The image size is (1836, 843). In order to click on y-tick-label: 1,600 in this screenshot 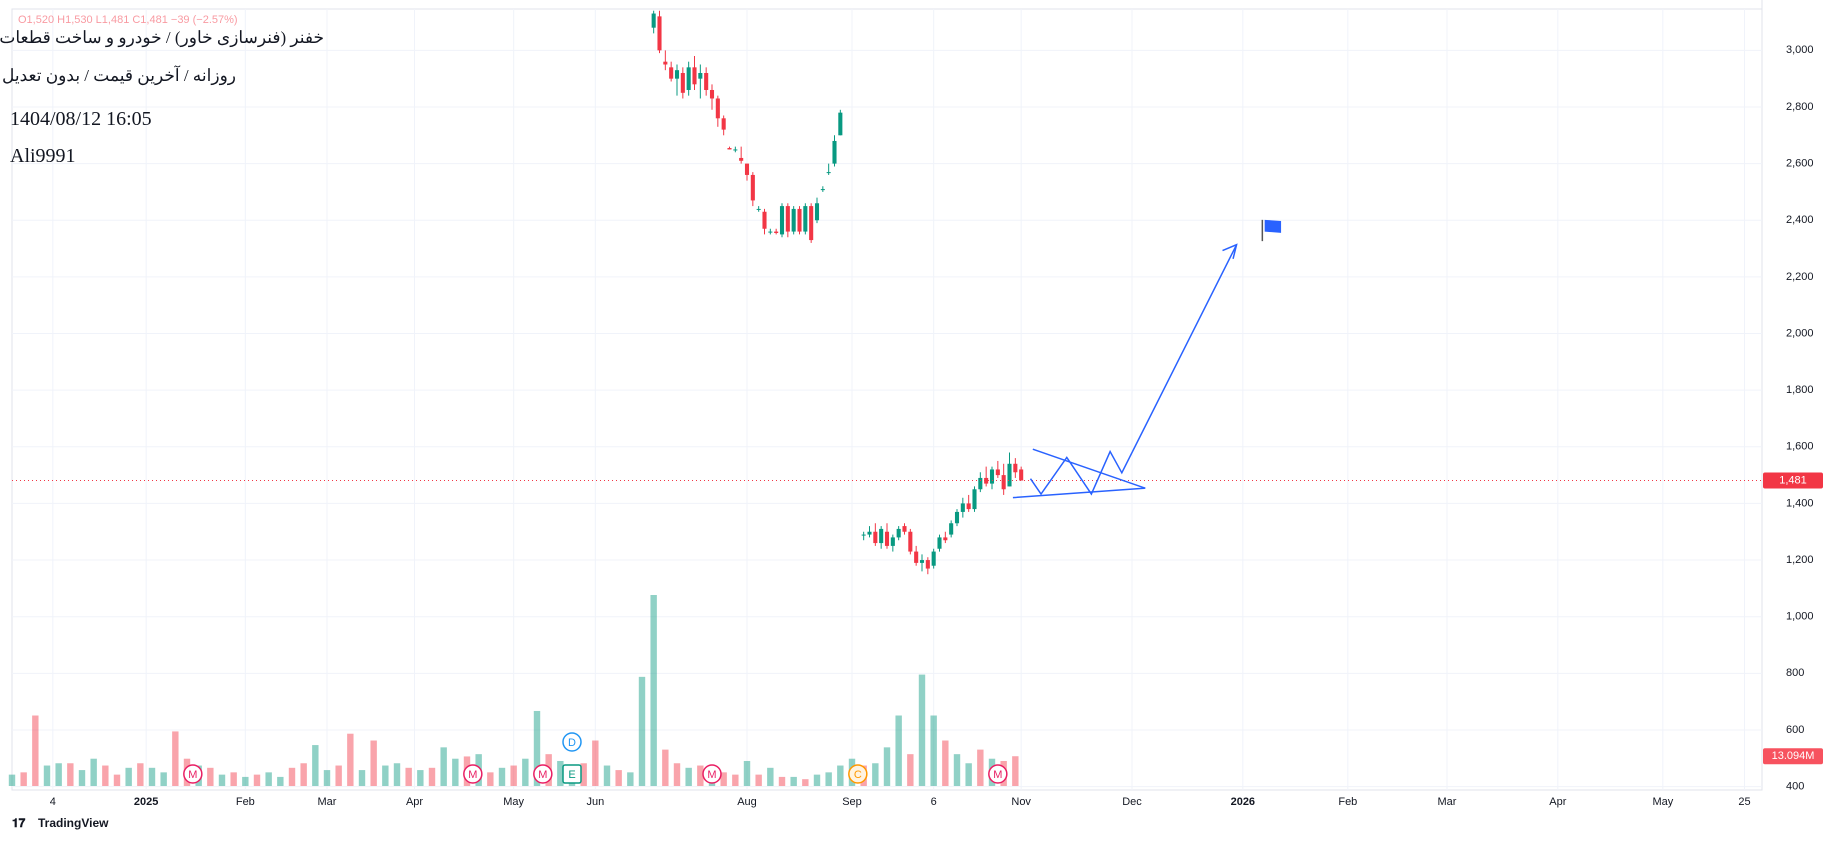, I will do `click(1800, 447)`.